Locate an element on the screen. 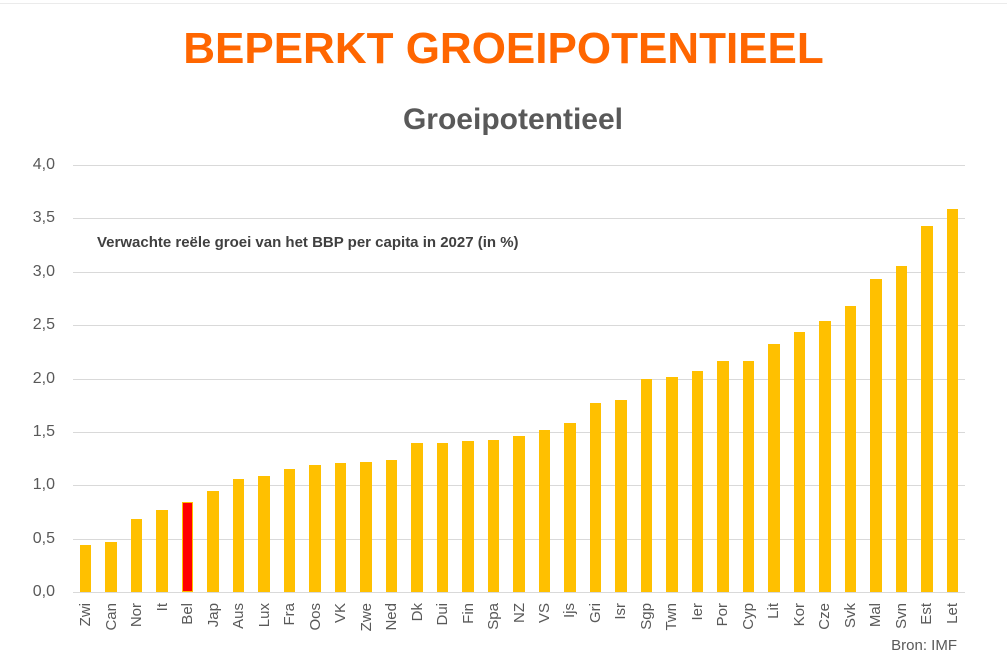  y-axis-label: 0,5 is located at coordinates (43, 538).